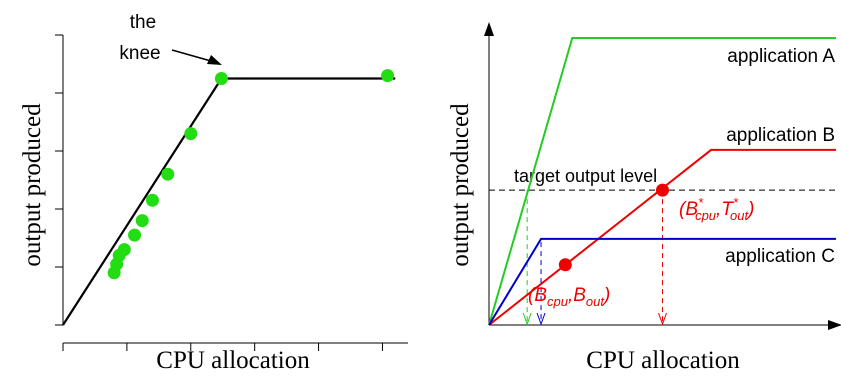 The width and height of the screenshot is (841, 376). I want to click on right-xlabel: CPU allocation, so click(663, 360).